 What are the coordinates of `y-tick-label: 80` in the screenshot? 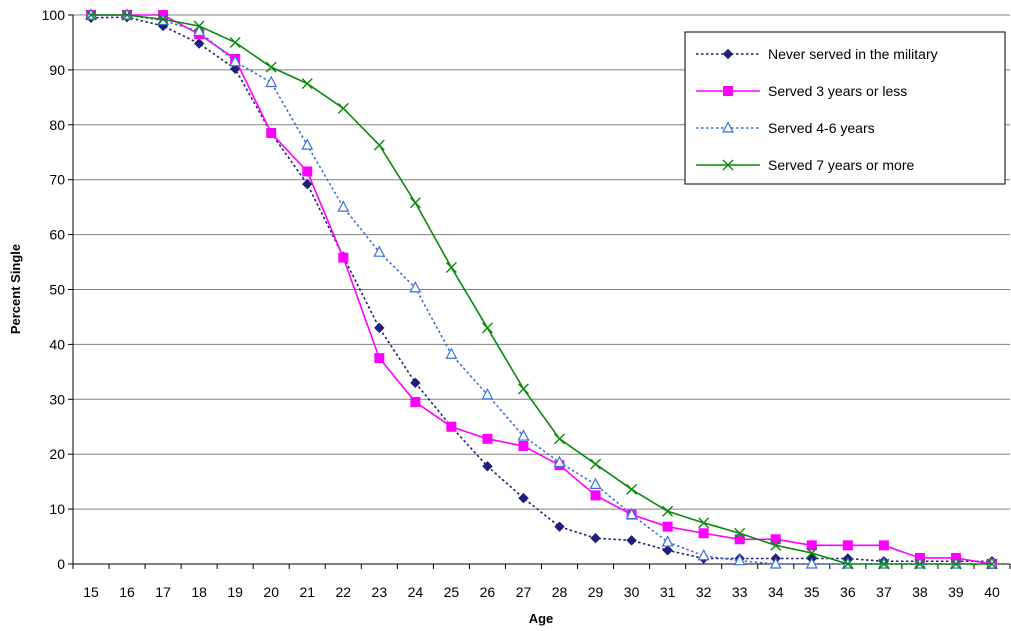 It's located at (57, 125).